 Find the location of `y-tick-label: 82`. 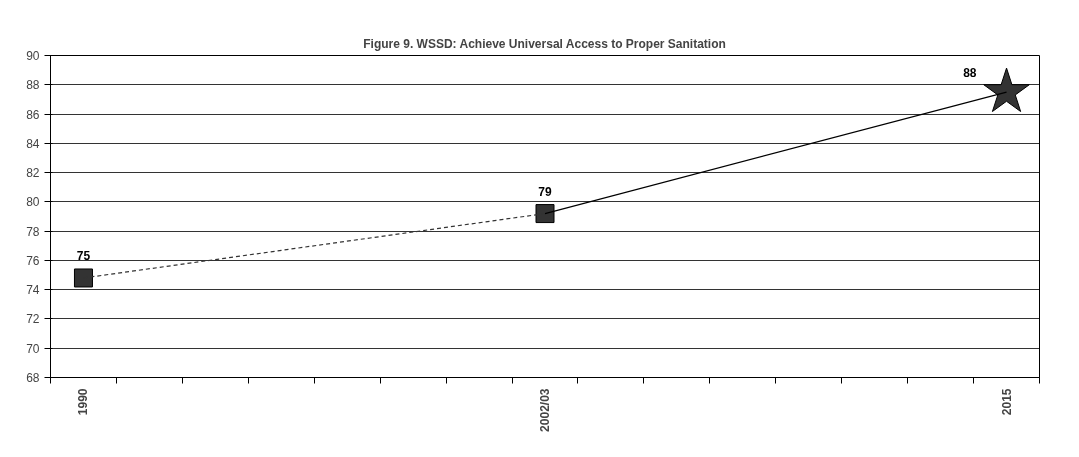

y-tick-label: 82 is located at coordinates (33, 173).